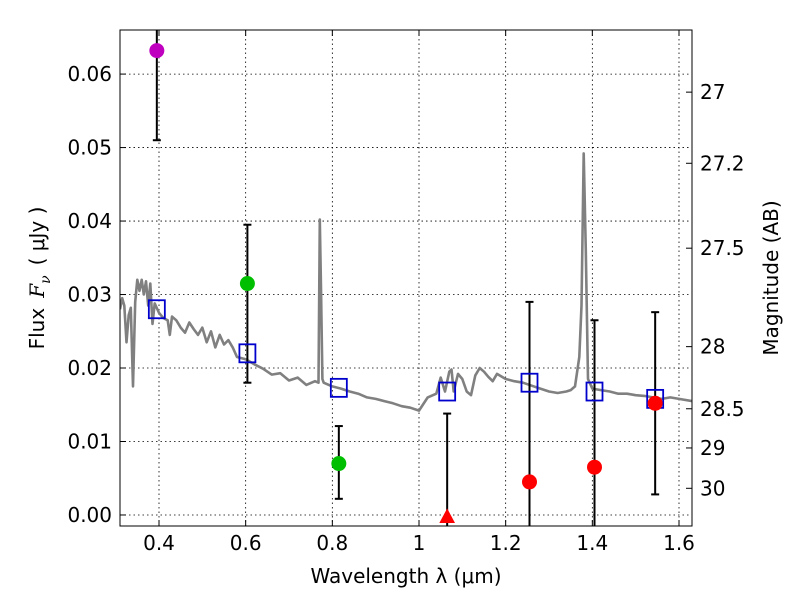 This screenshot has width=800, height=600. Describe the element at coordinates (89, 148) in the screenshot. I see `y-tick-label: 0.05` at that location.